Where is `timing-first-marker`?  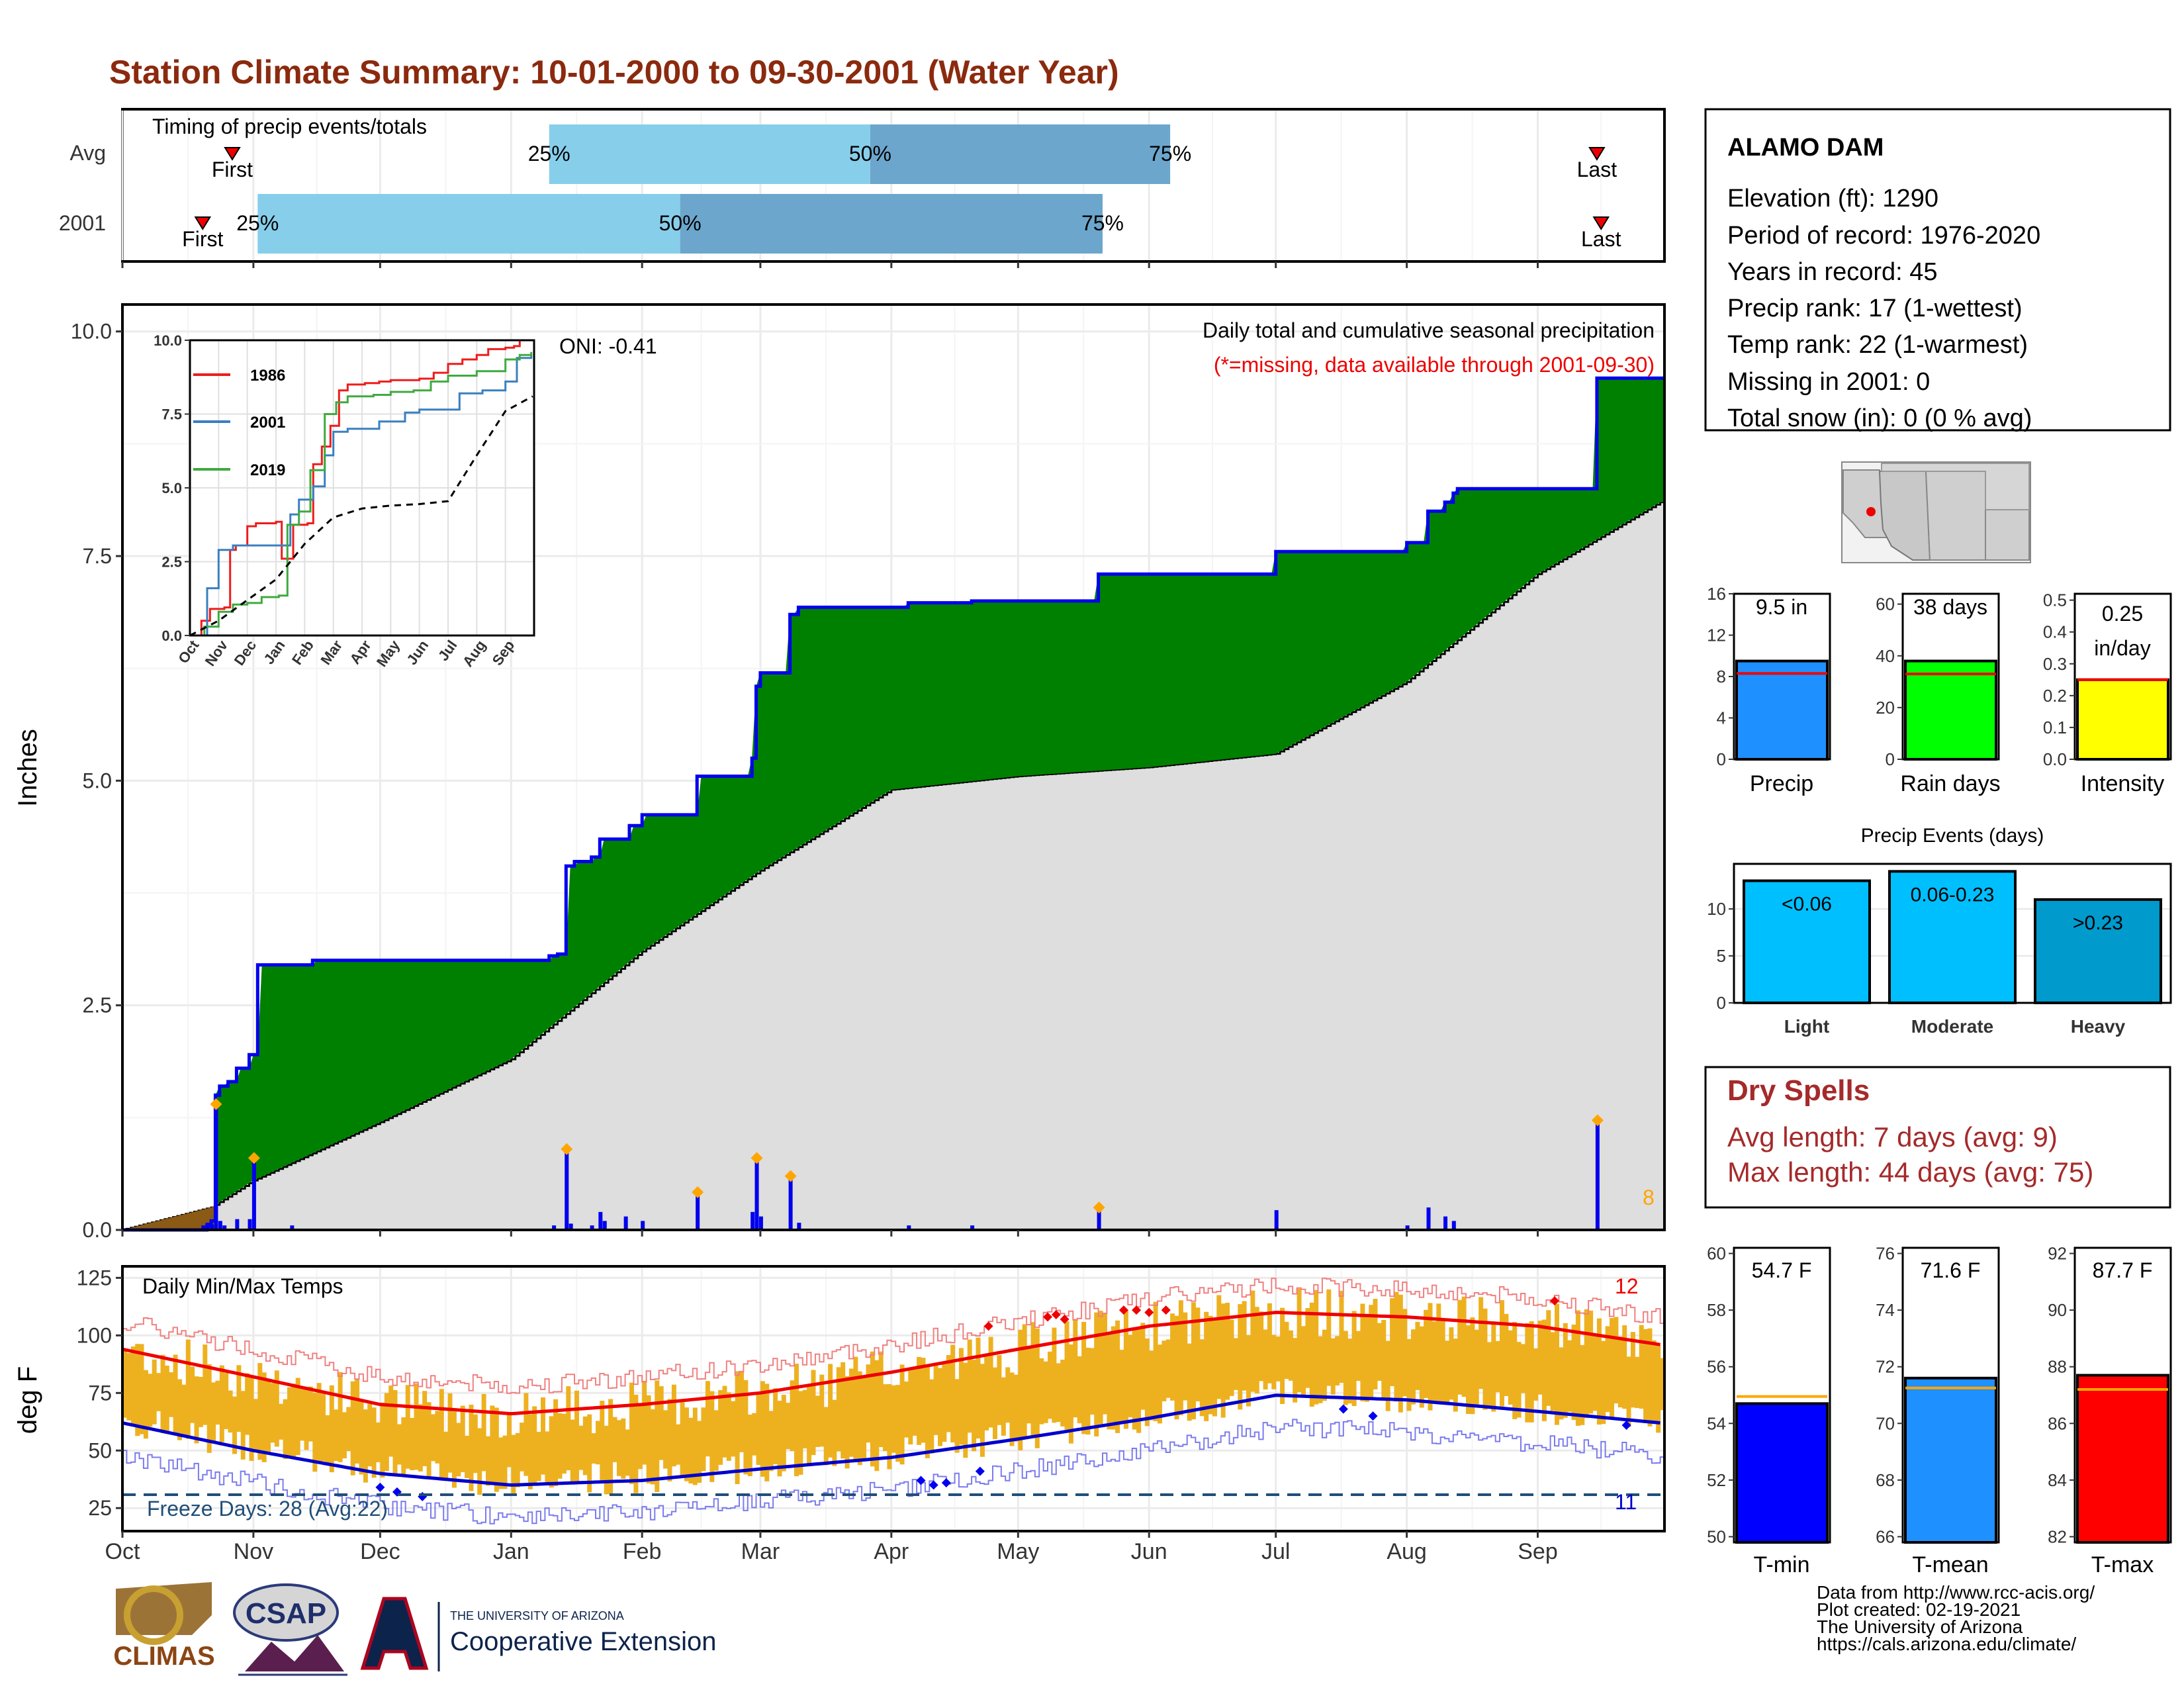 timing-first-marker is located at coordinates (232, 154).